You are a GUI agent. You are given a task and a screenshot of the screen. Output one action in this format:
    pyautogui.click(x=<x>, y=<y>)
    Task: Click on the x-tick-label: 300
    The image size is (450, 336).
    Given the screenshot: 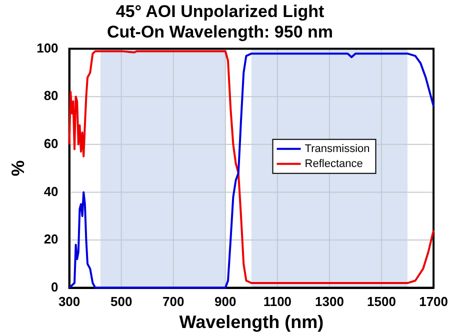 What is the action you would take?
    pyautogui.click(x=69, y=302)
    